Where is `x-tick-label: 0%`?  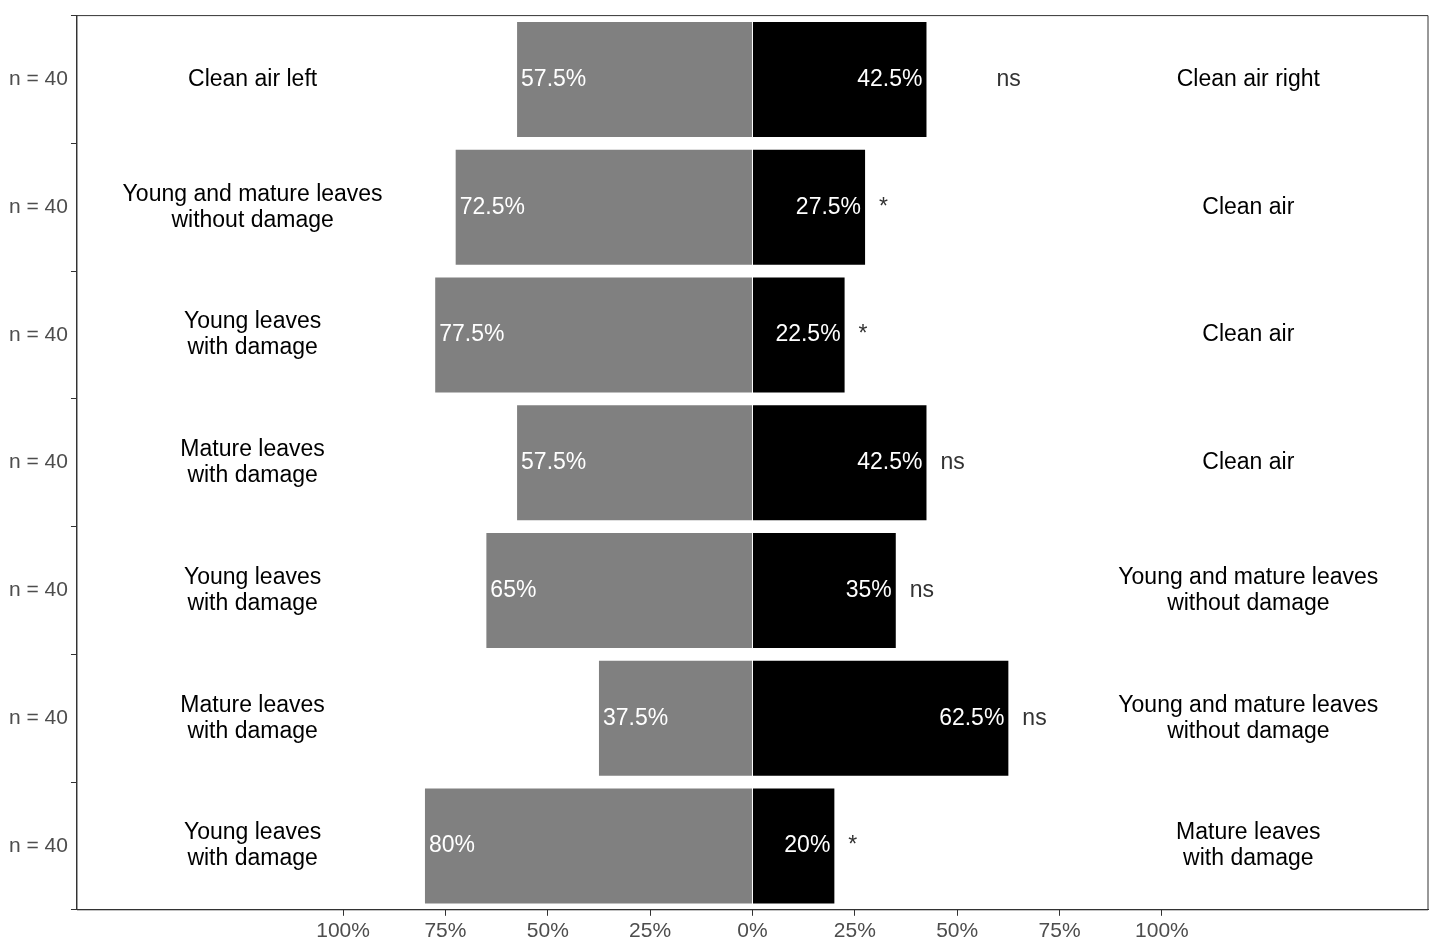
x-tick-label: 0% is located at coordinates (752, 930).